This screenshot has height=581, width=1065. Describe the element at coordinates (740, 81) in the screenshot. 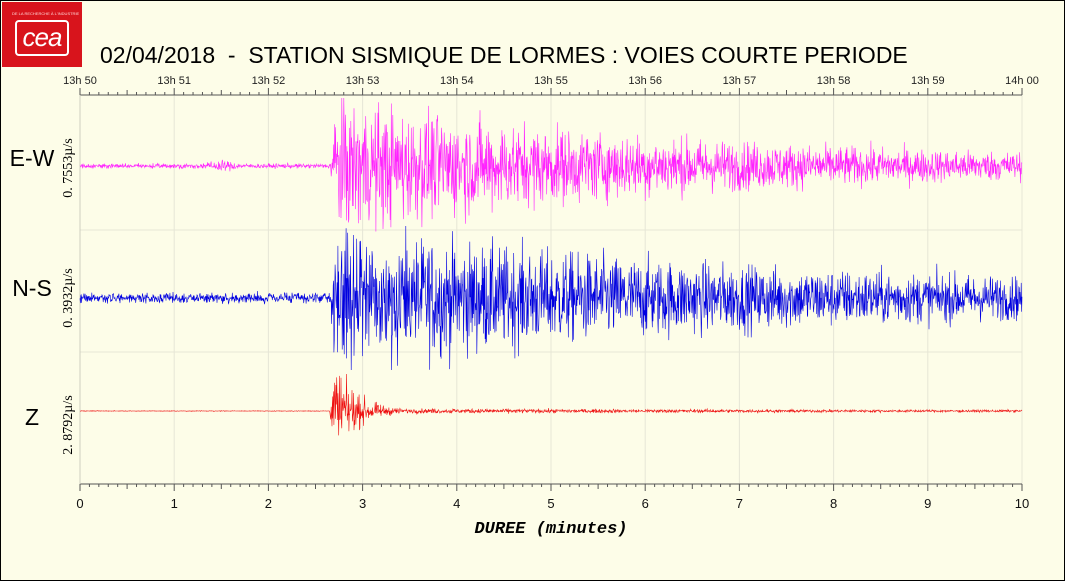

I see `top-tick-label: 13h 57` at that location.